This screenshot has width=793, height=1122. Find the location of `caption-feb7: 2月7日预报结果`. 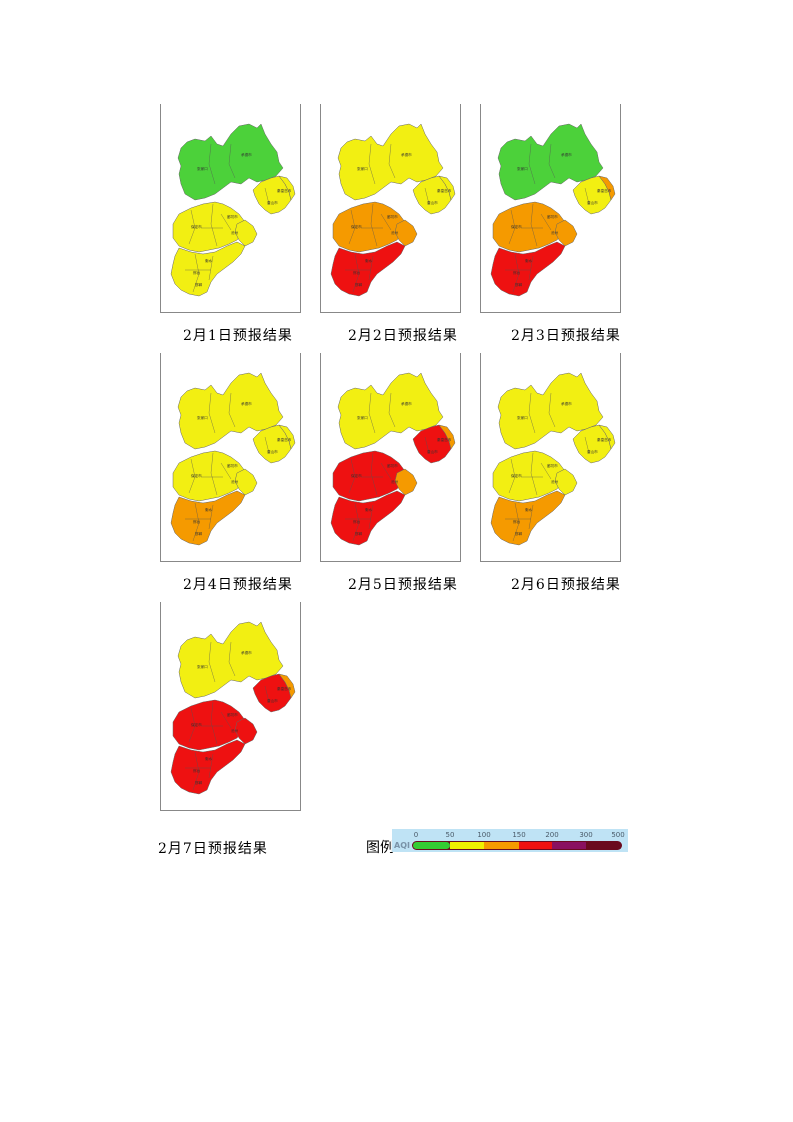

caption-feb7: 2月7日预报结果 is located at coordinates (213, 849).